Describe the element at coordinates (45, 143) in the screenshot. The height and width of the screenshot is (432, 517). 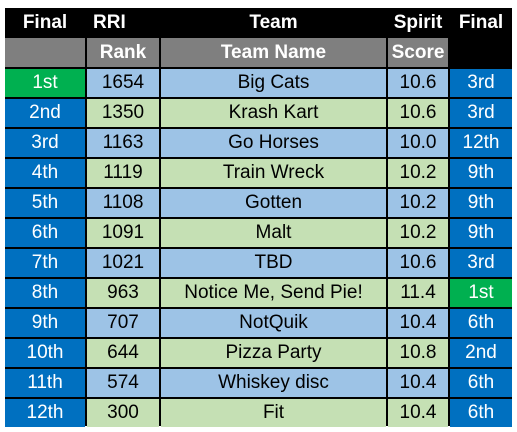
I see `final-place-cell: 3rd` at that location.